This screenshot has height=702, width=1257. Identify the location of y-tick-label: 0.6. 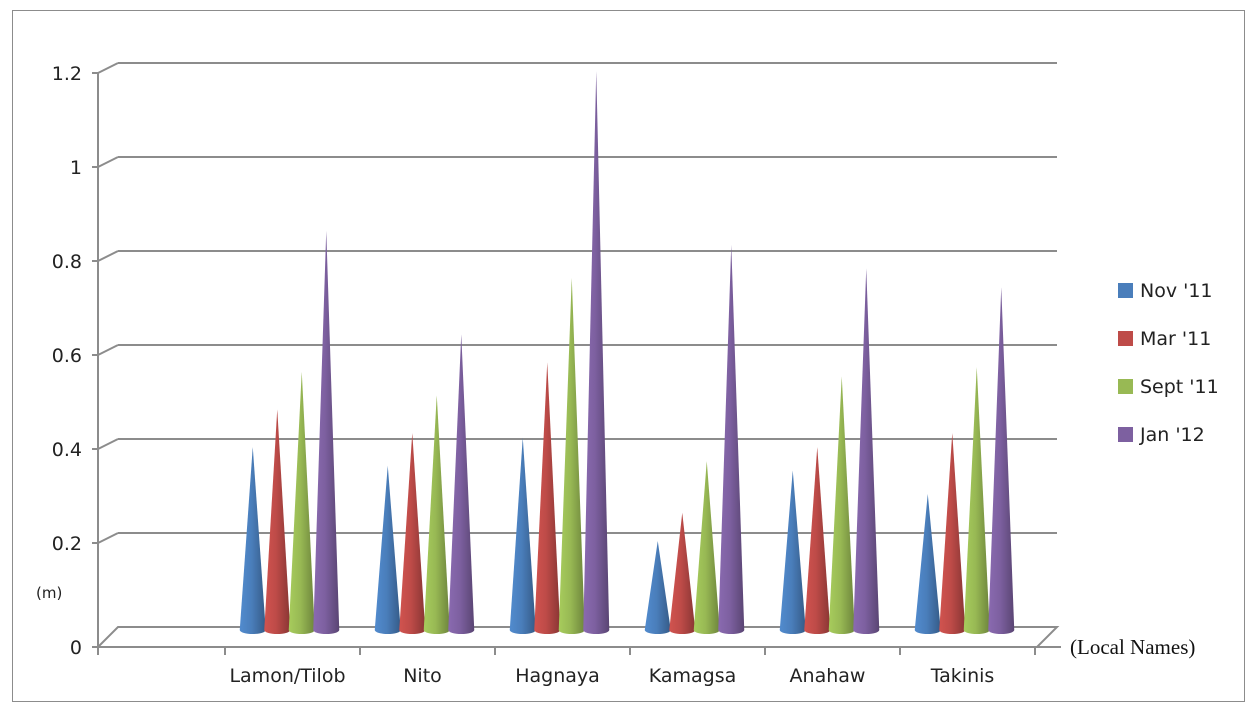
(67, 356).